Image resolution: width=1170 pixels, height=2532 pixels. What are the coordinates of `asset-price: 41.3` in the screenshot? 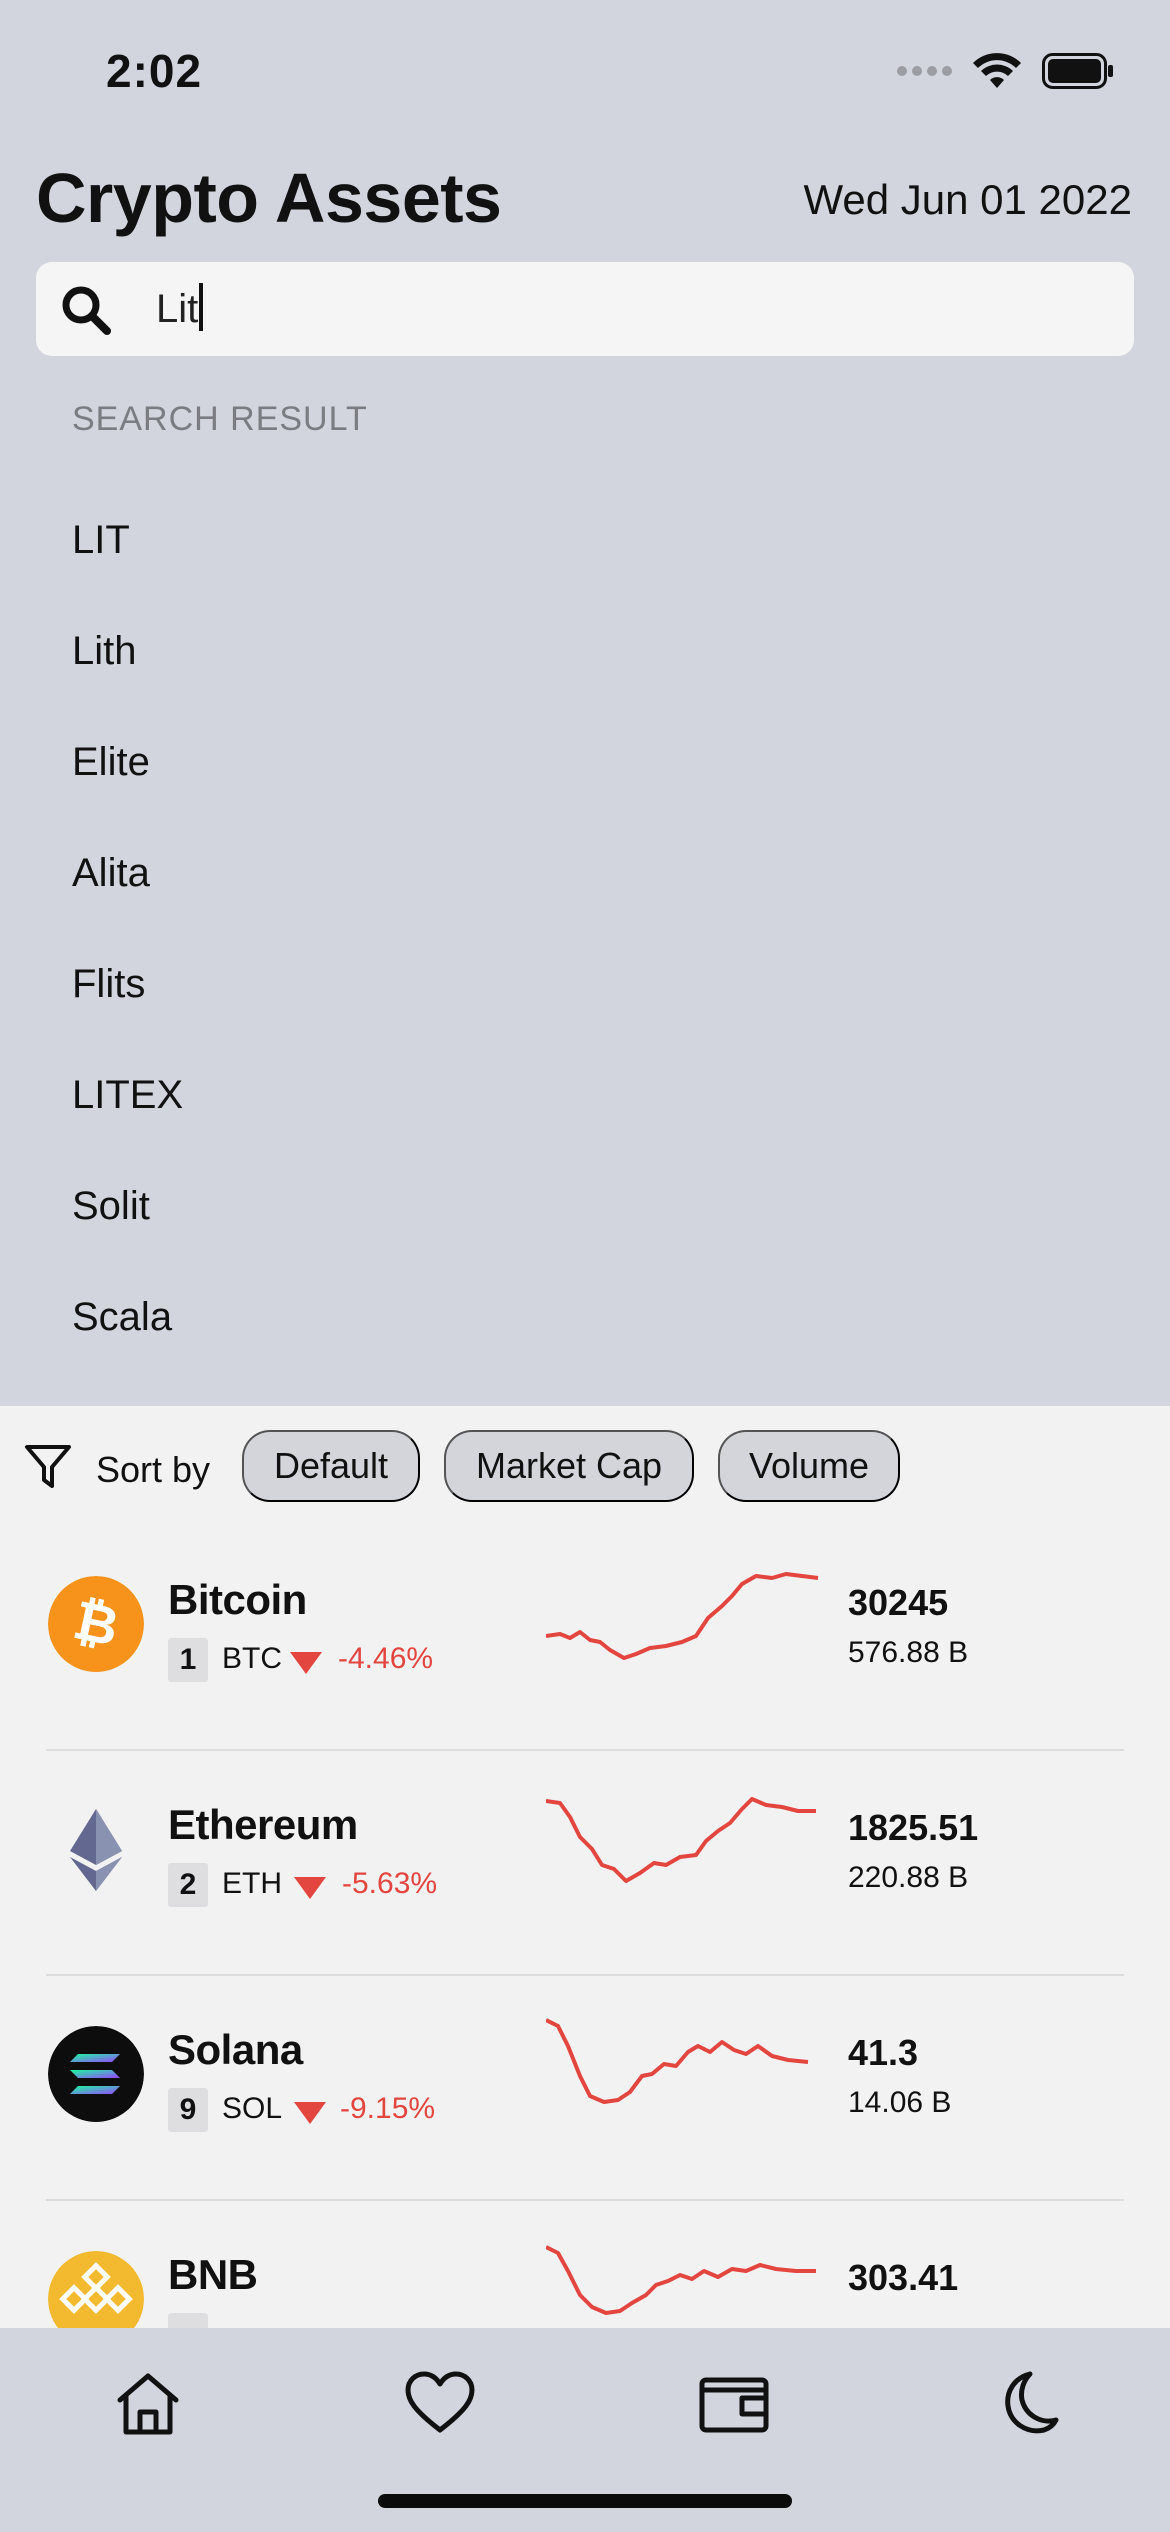 It's located at (883, 2052).